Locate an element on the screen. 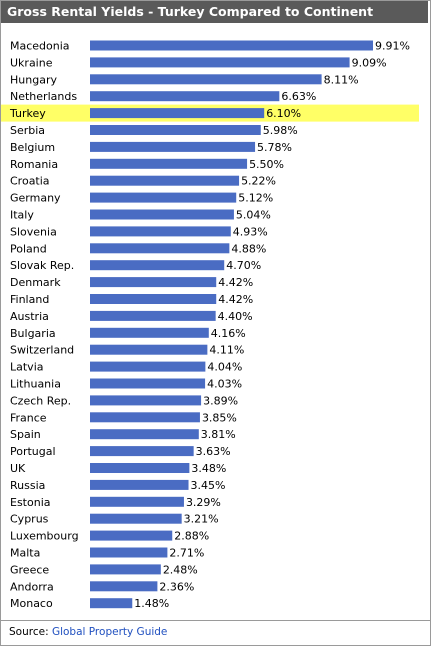 This screenshot has width=431, height=646. value-label-switzerland: 4.11% is located at coordinates (226, 350).